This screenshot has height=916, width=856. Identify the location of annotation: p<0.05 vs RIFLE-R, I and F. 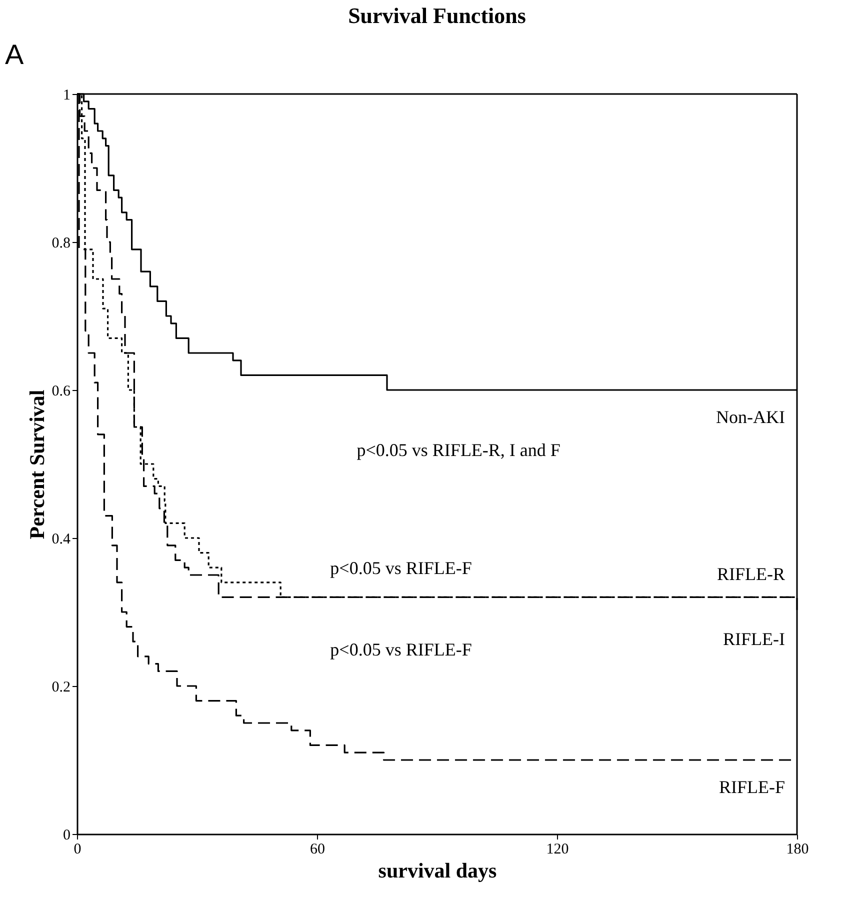
(458, 450).